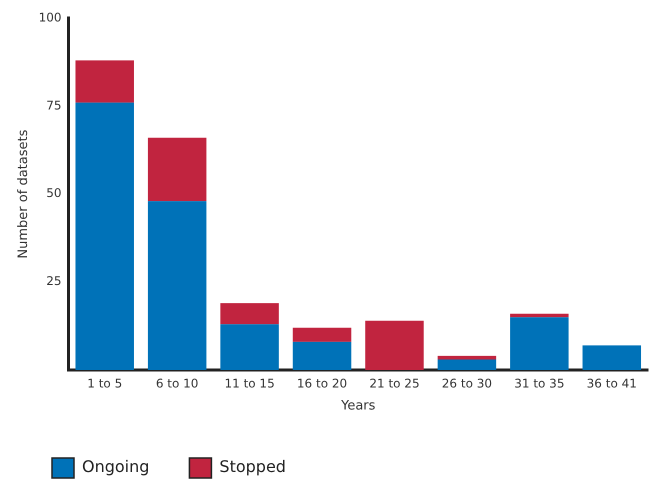 Image resolution: width=660 pixels, height=500 pixels. I want to click on x-axis-title: Years, so click(358, 406).